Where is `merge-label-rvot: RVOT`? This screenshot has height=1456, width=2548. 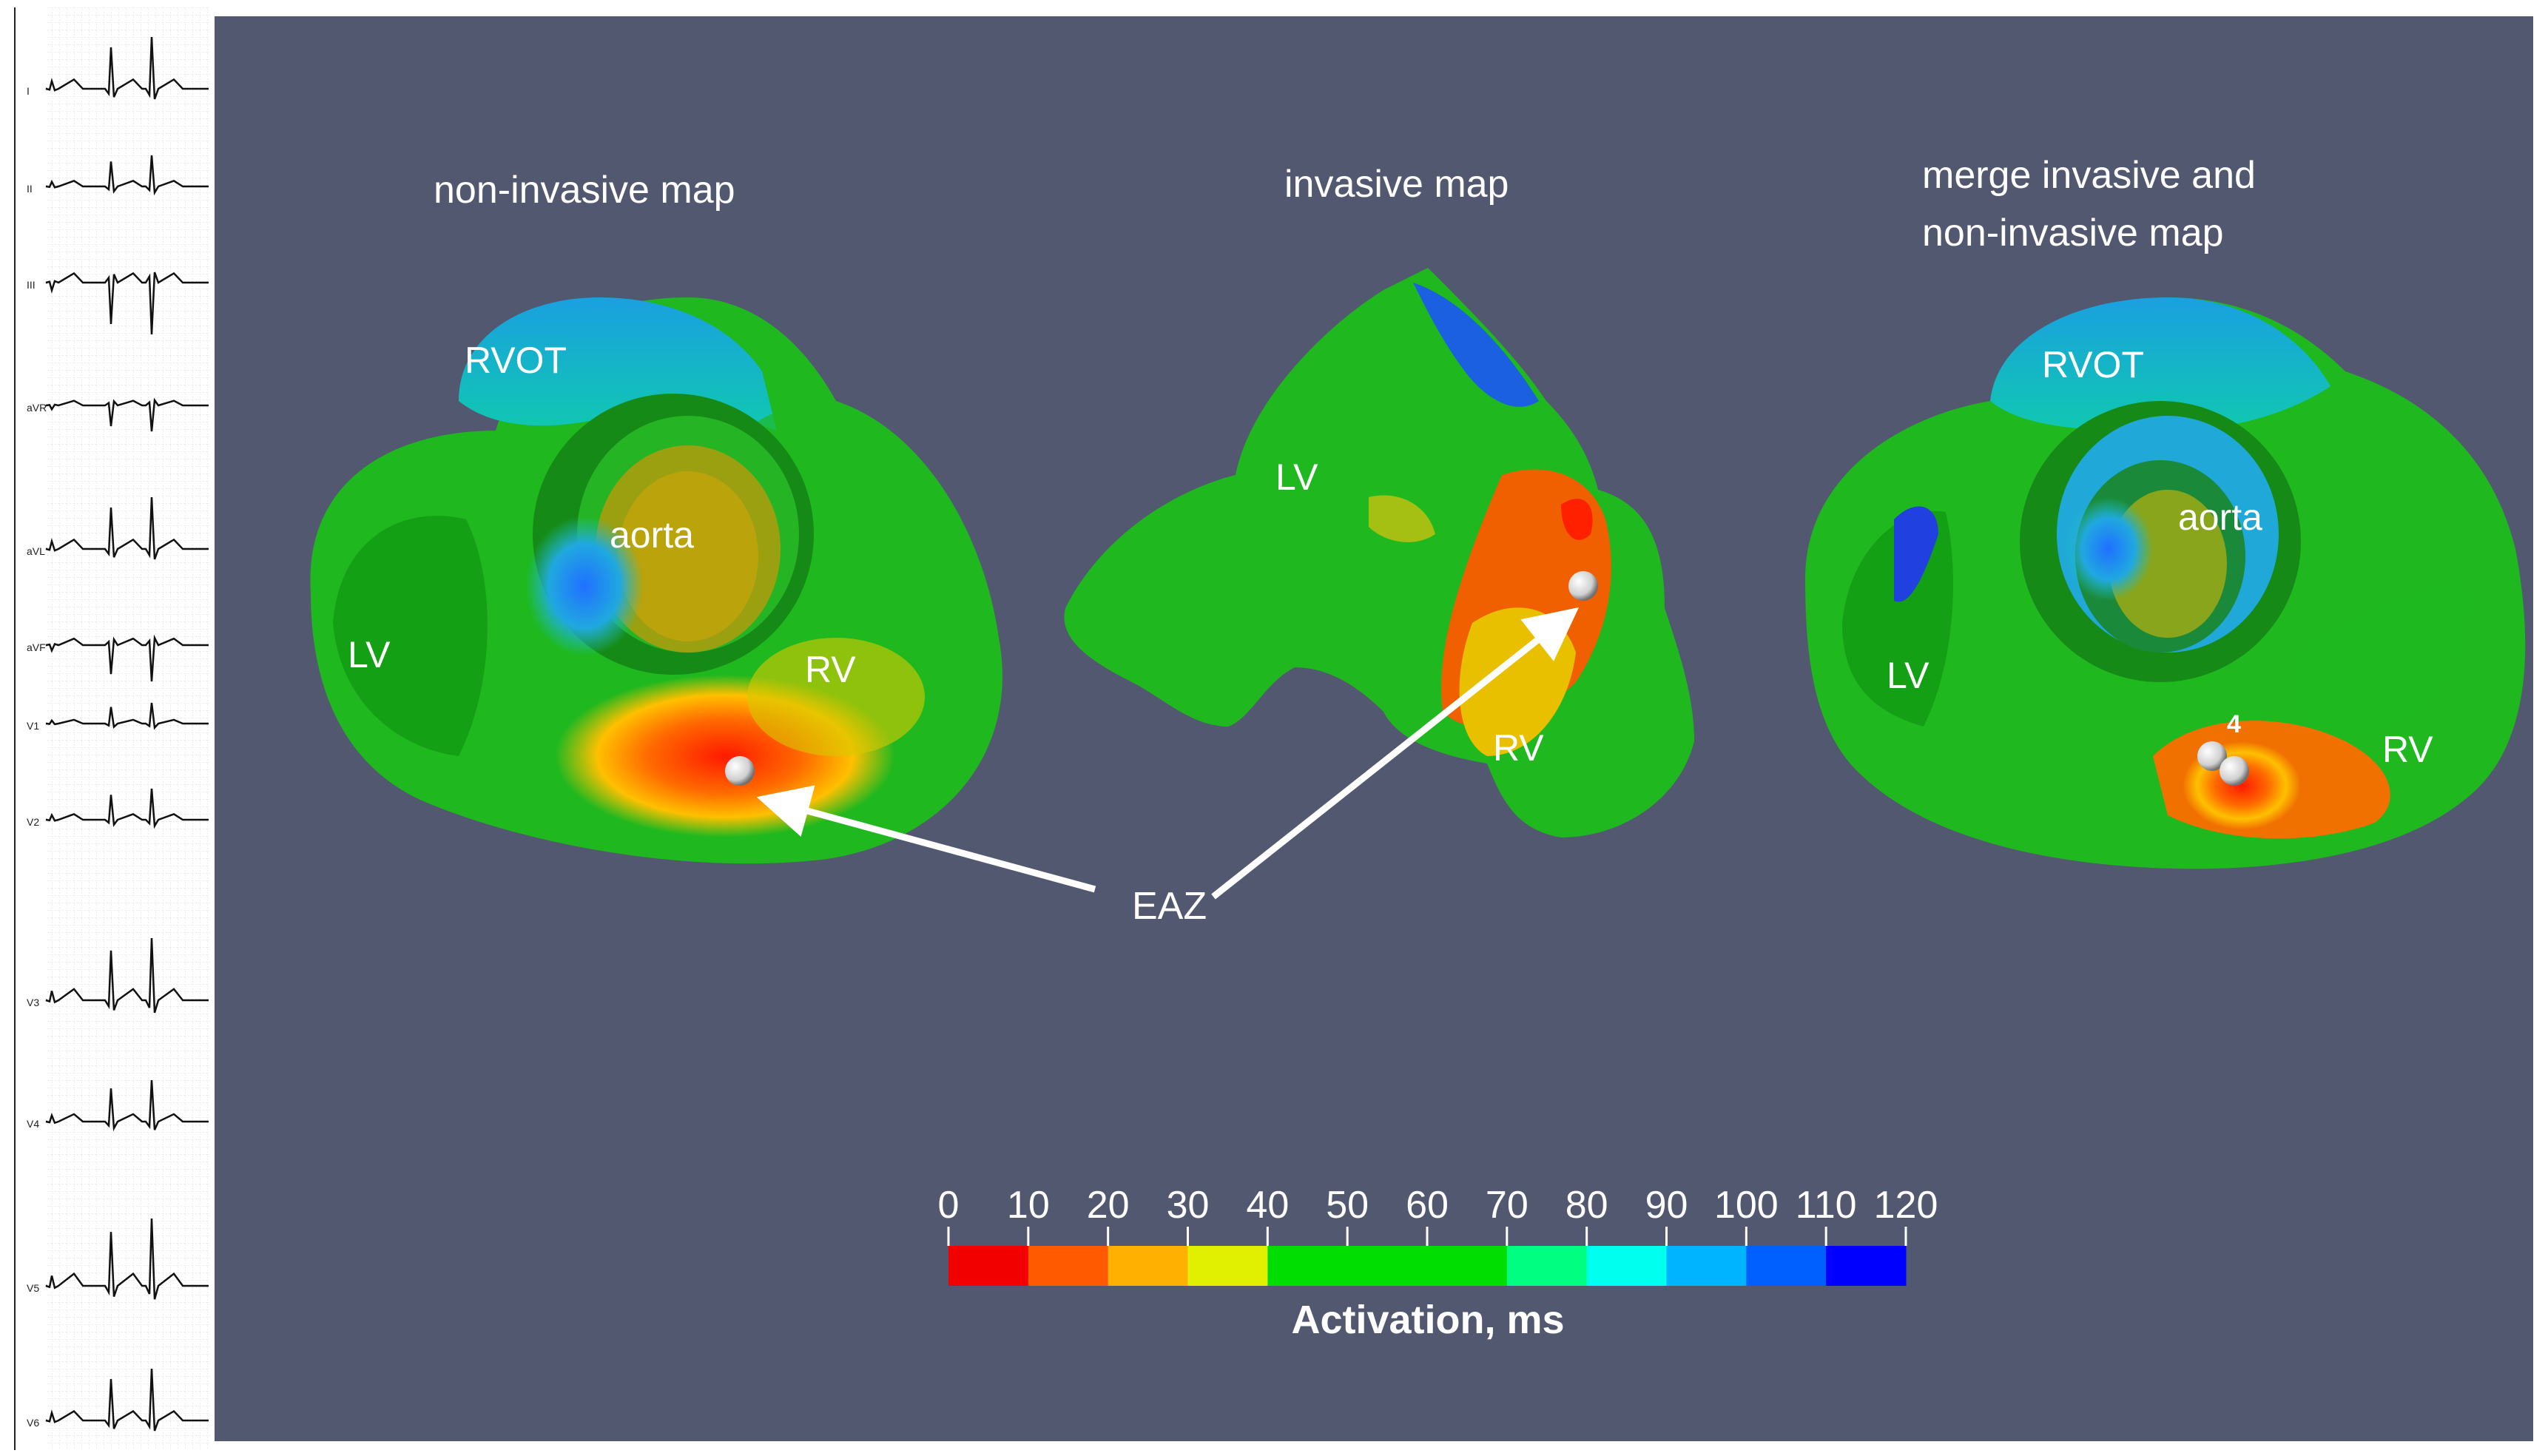 merge-label-rvot: RVOT is located at coordinates (2093, 365).